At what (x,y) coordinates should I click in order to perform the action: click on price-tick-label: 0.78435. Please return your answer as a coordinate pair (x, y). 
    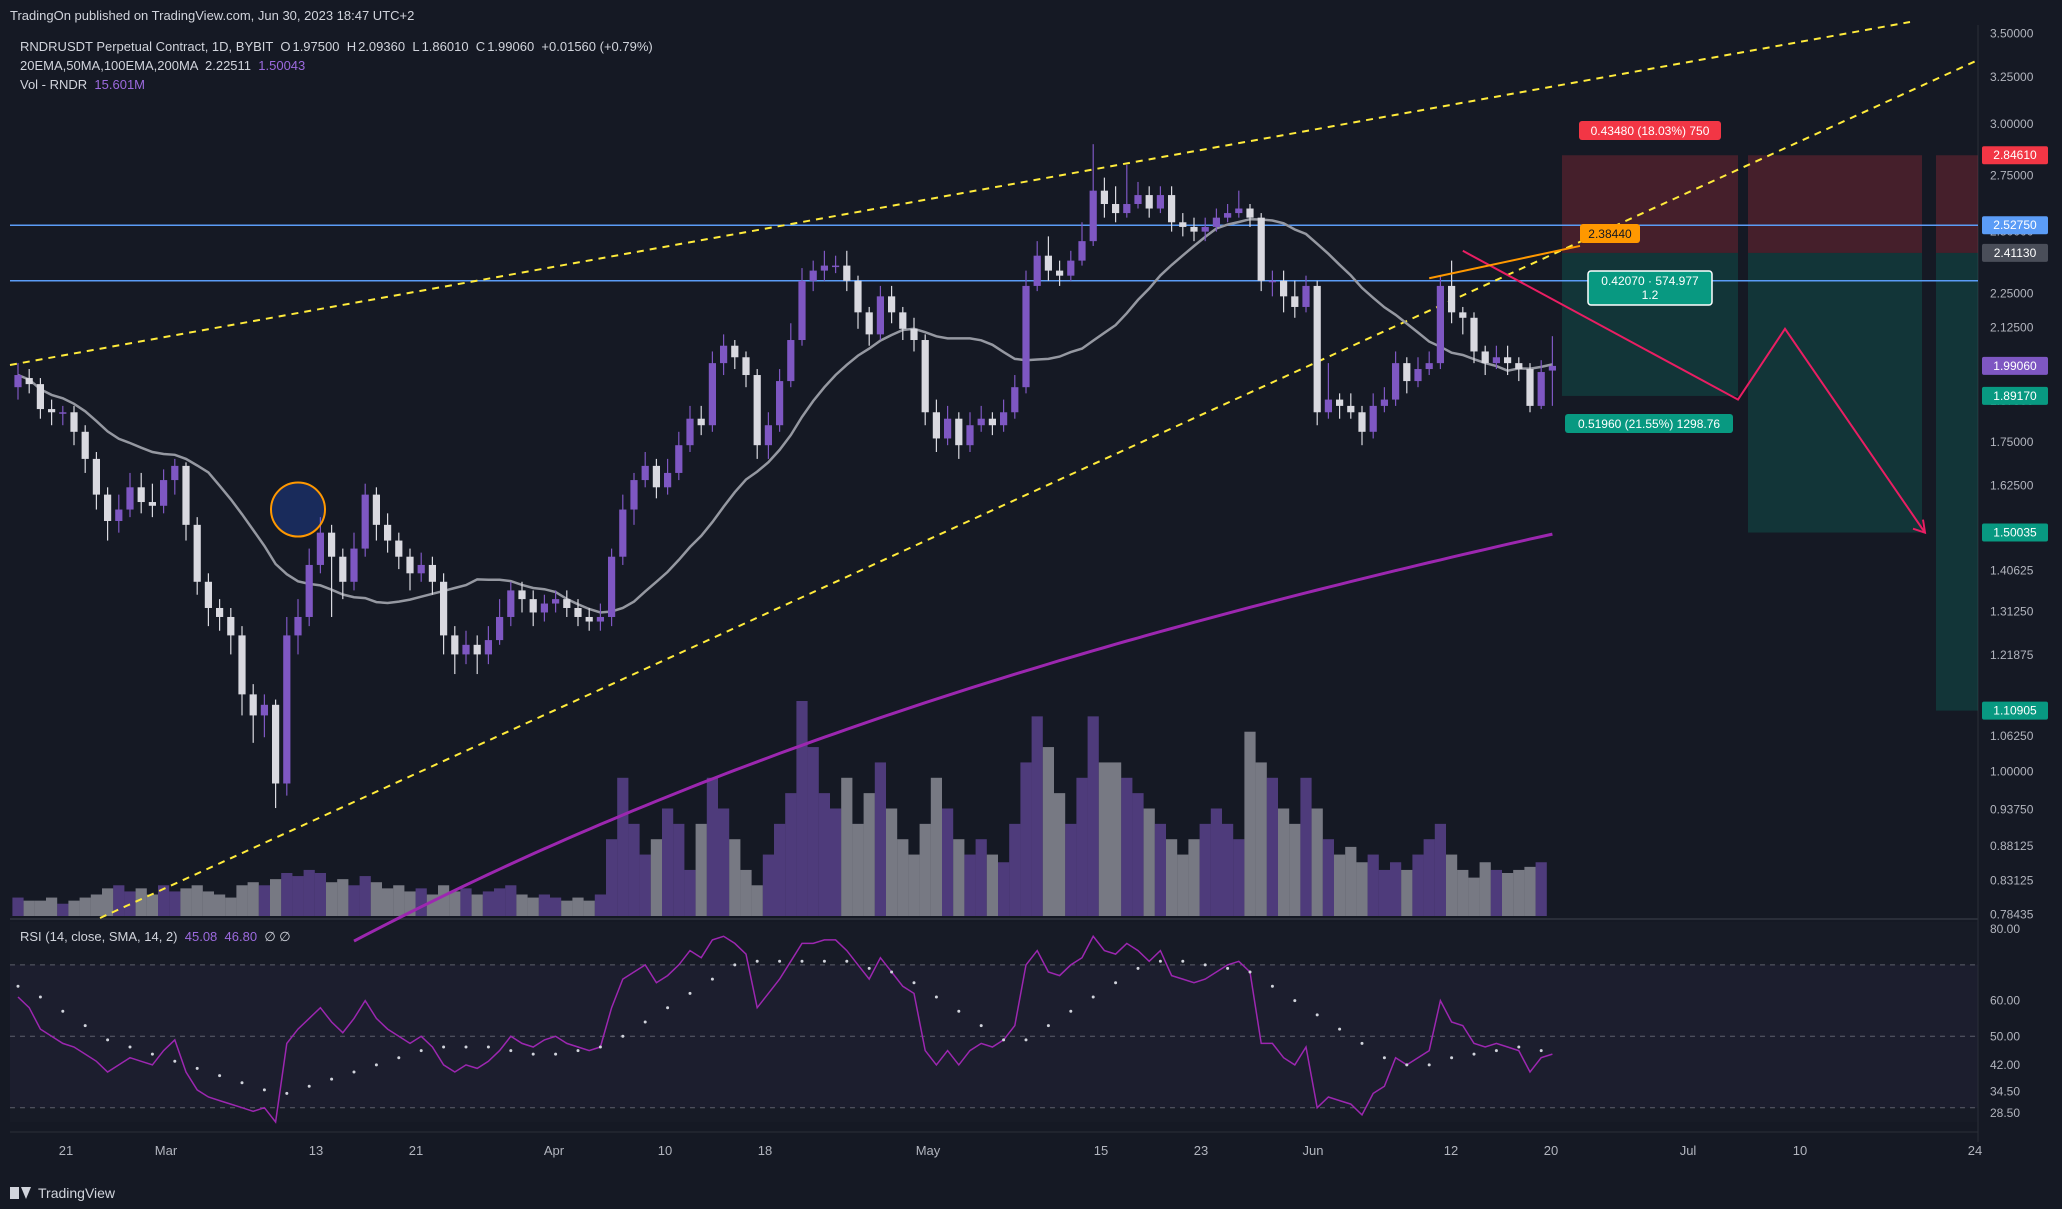
    Looking at the image, I should click on (2012, 915).